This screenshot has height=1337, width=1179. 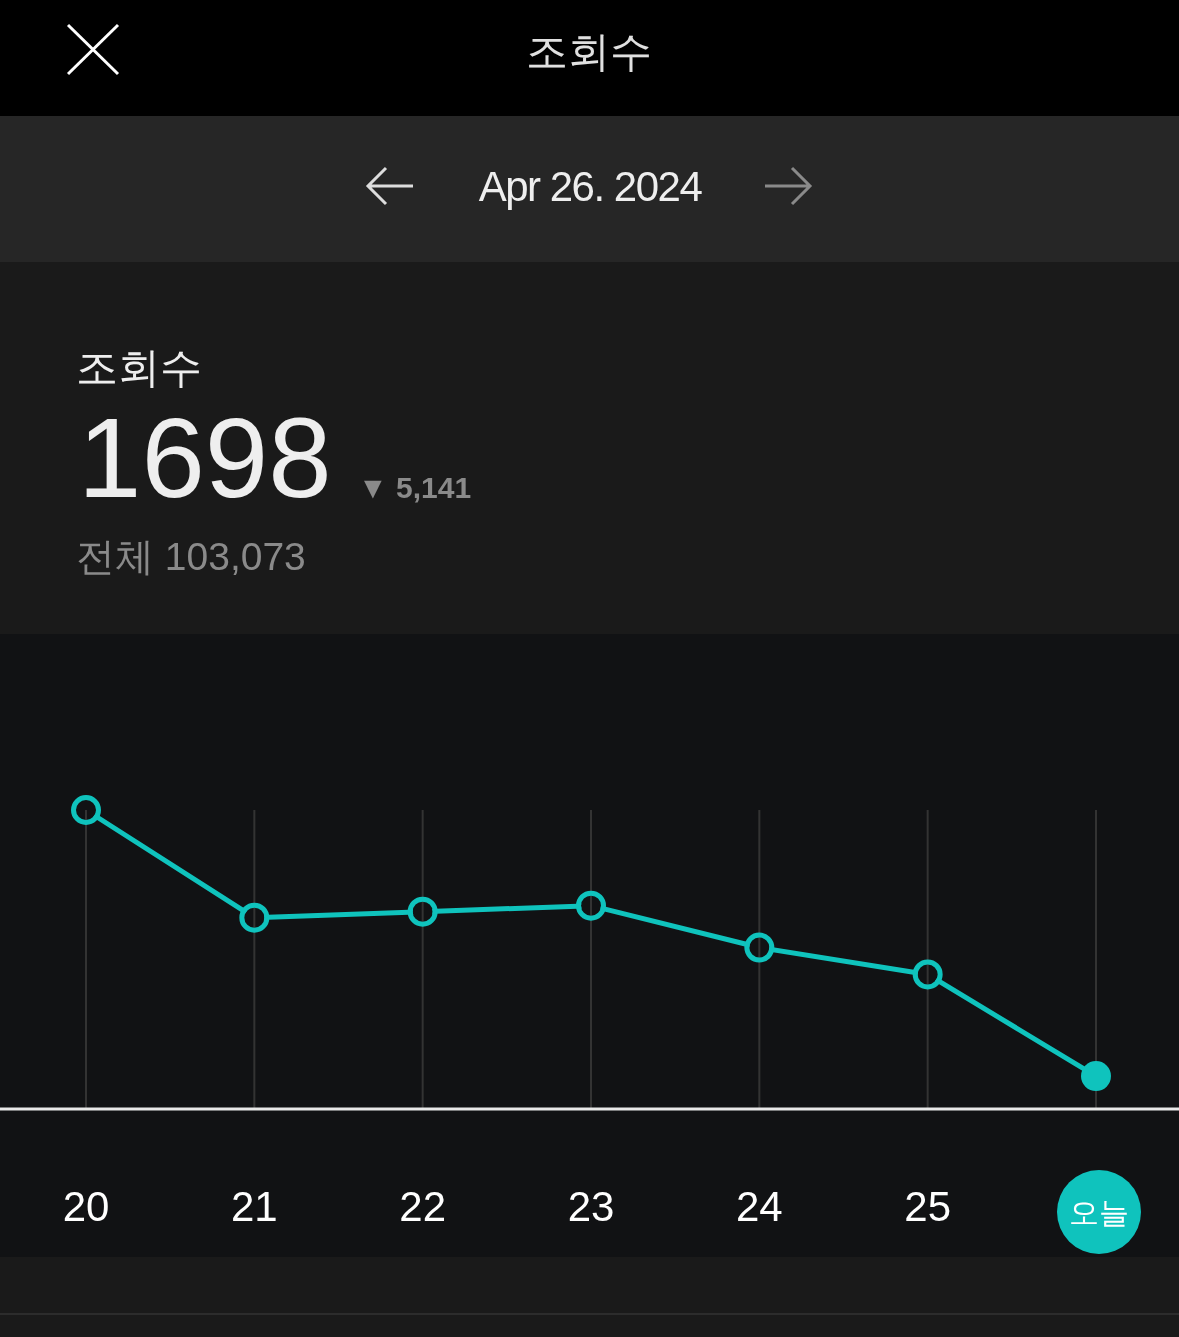 I want to click on text: ▼ 5,141, so click(x=415, y=487).